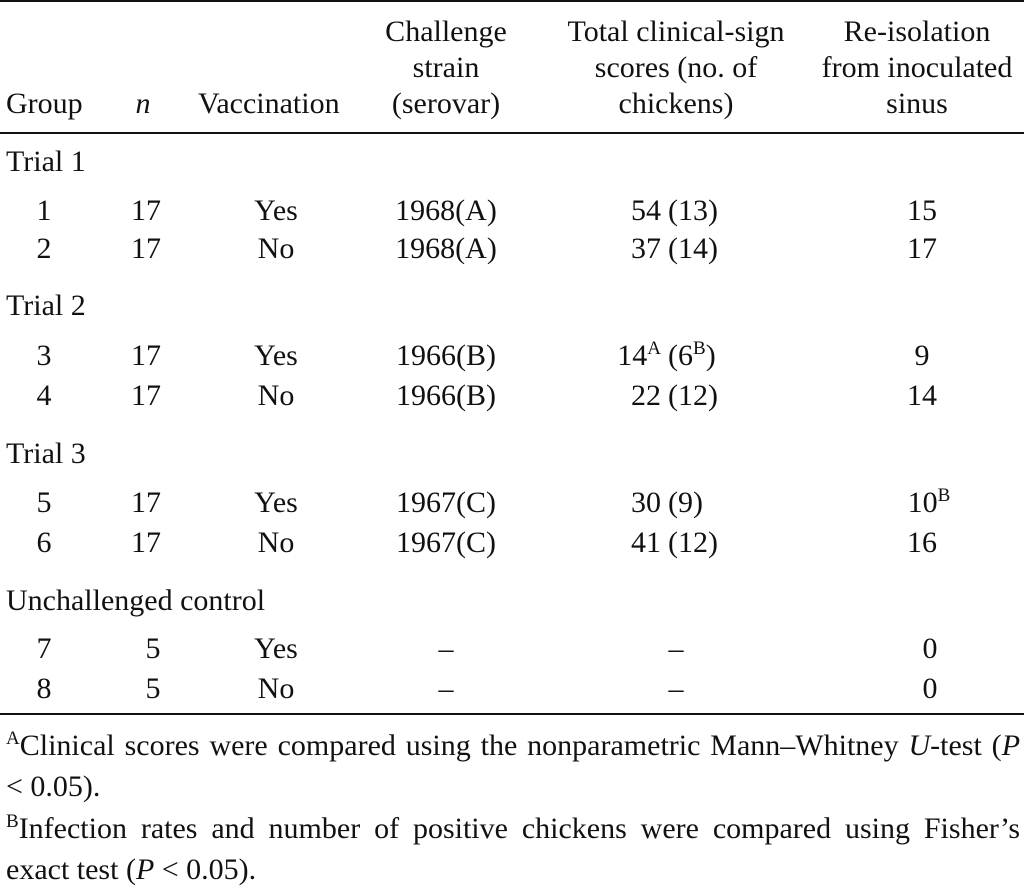 The width and height of the screenshot is (1024, 889). Describe the element at coordinates (44, 210) in the screenshot. I see `cell-group: 1` at that location.